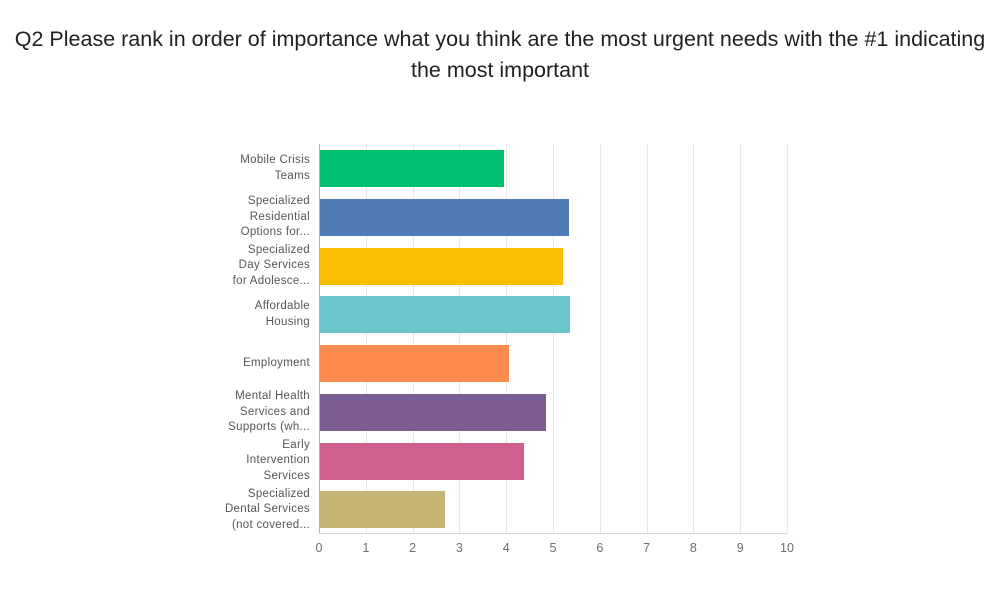 The width and height of the screenshot is (1000, 605). Describe the element at coordinates (296, 444) in the screenshot. I see `category-label-line: Early` at that location.